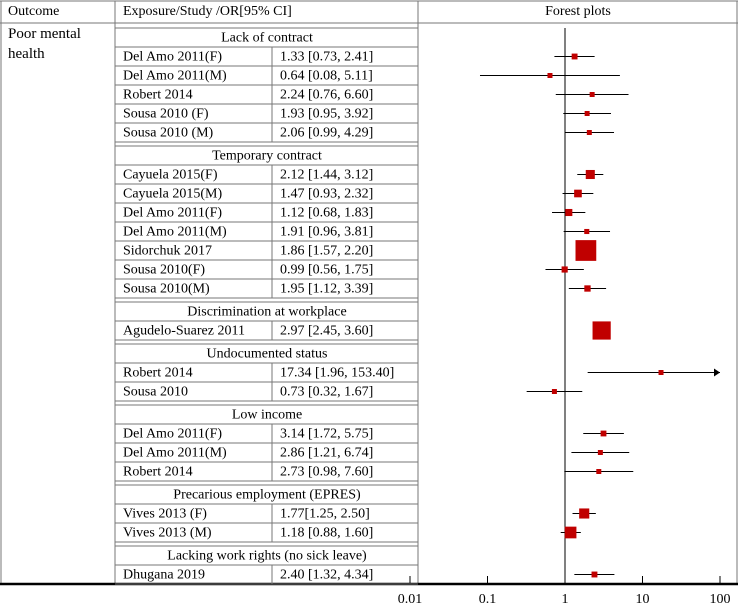  I want to click on ci-arrow, so click(717, 372).